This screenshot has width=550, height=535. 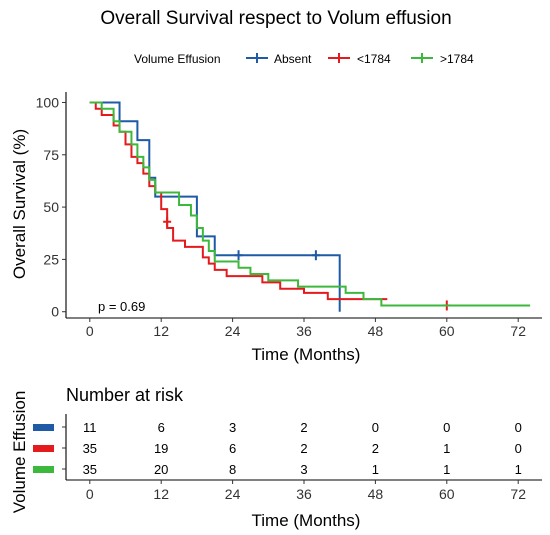 What do you see at coordinates (457, 59) in the screenshot?
I see `legend-label: >1784` at bounding box center [457, 59].